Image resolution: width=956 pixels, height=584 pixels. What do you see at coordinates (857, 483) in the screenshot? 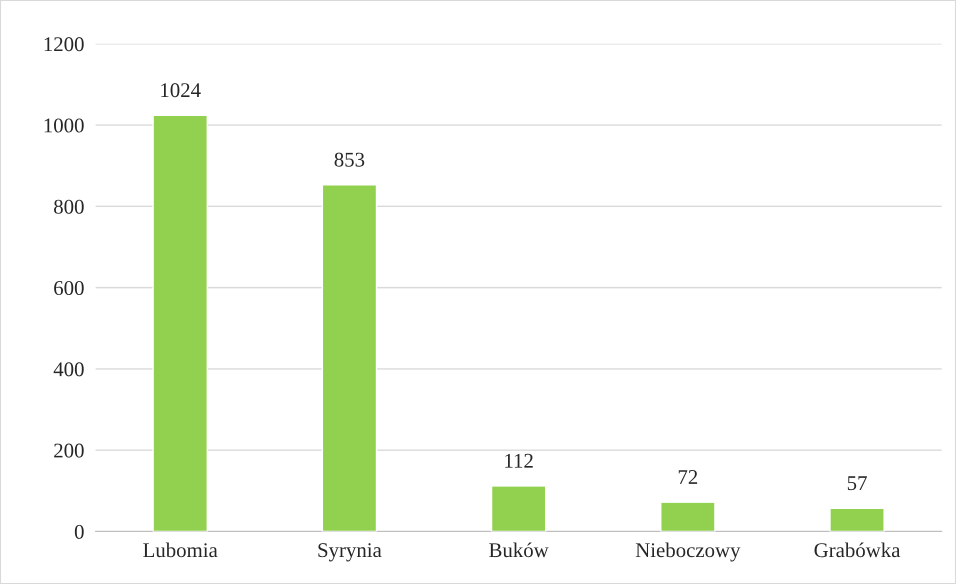
I see `data-label: 57` at bounding box center [857, 483].